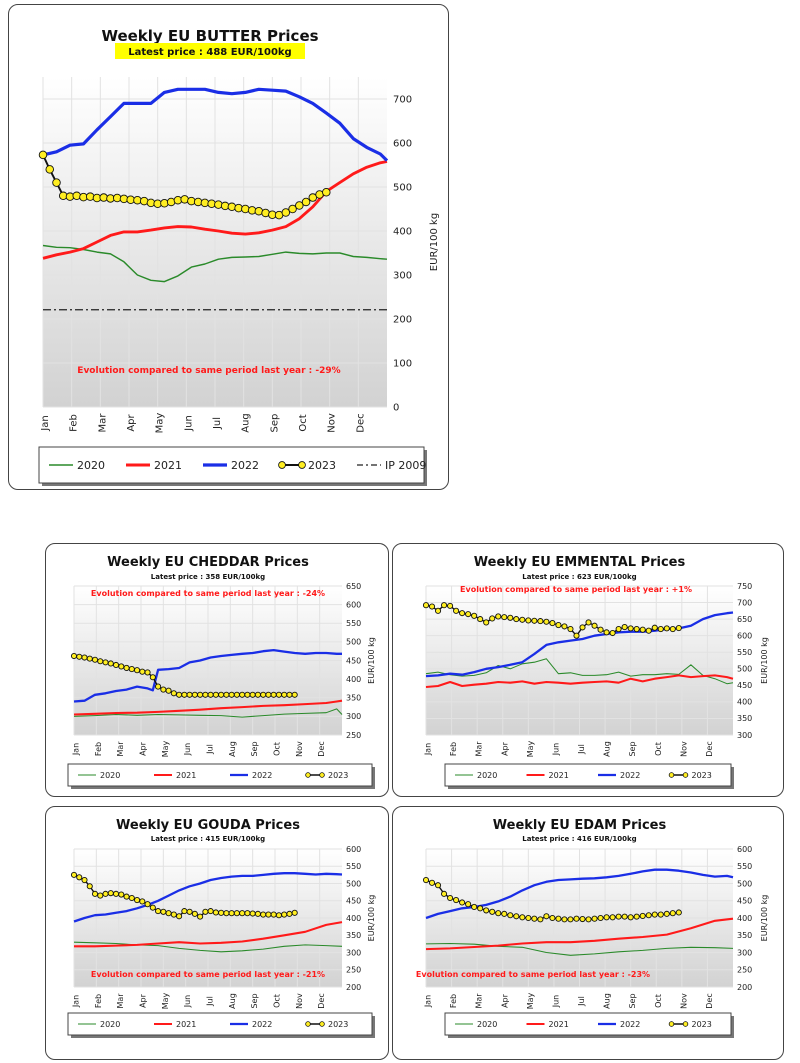  I want to click on x-tick-label: Dec, so click(321, 1000).